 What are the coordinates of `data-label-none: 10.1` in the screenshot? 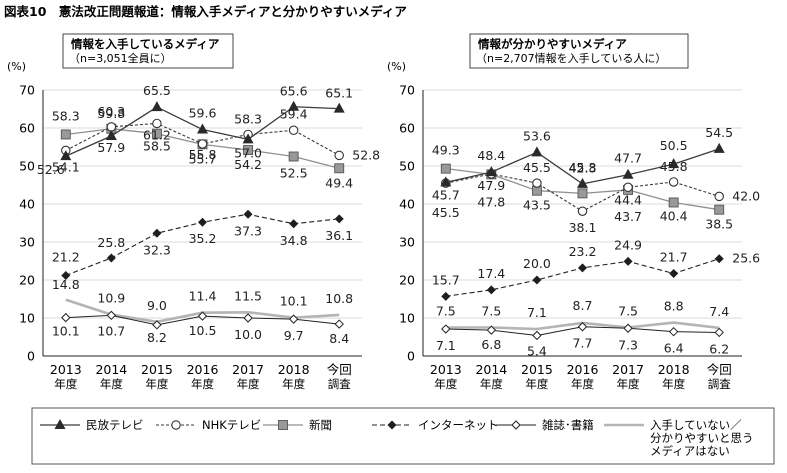 It's located at (294, 301).